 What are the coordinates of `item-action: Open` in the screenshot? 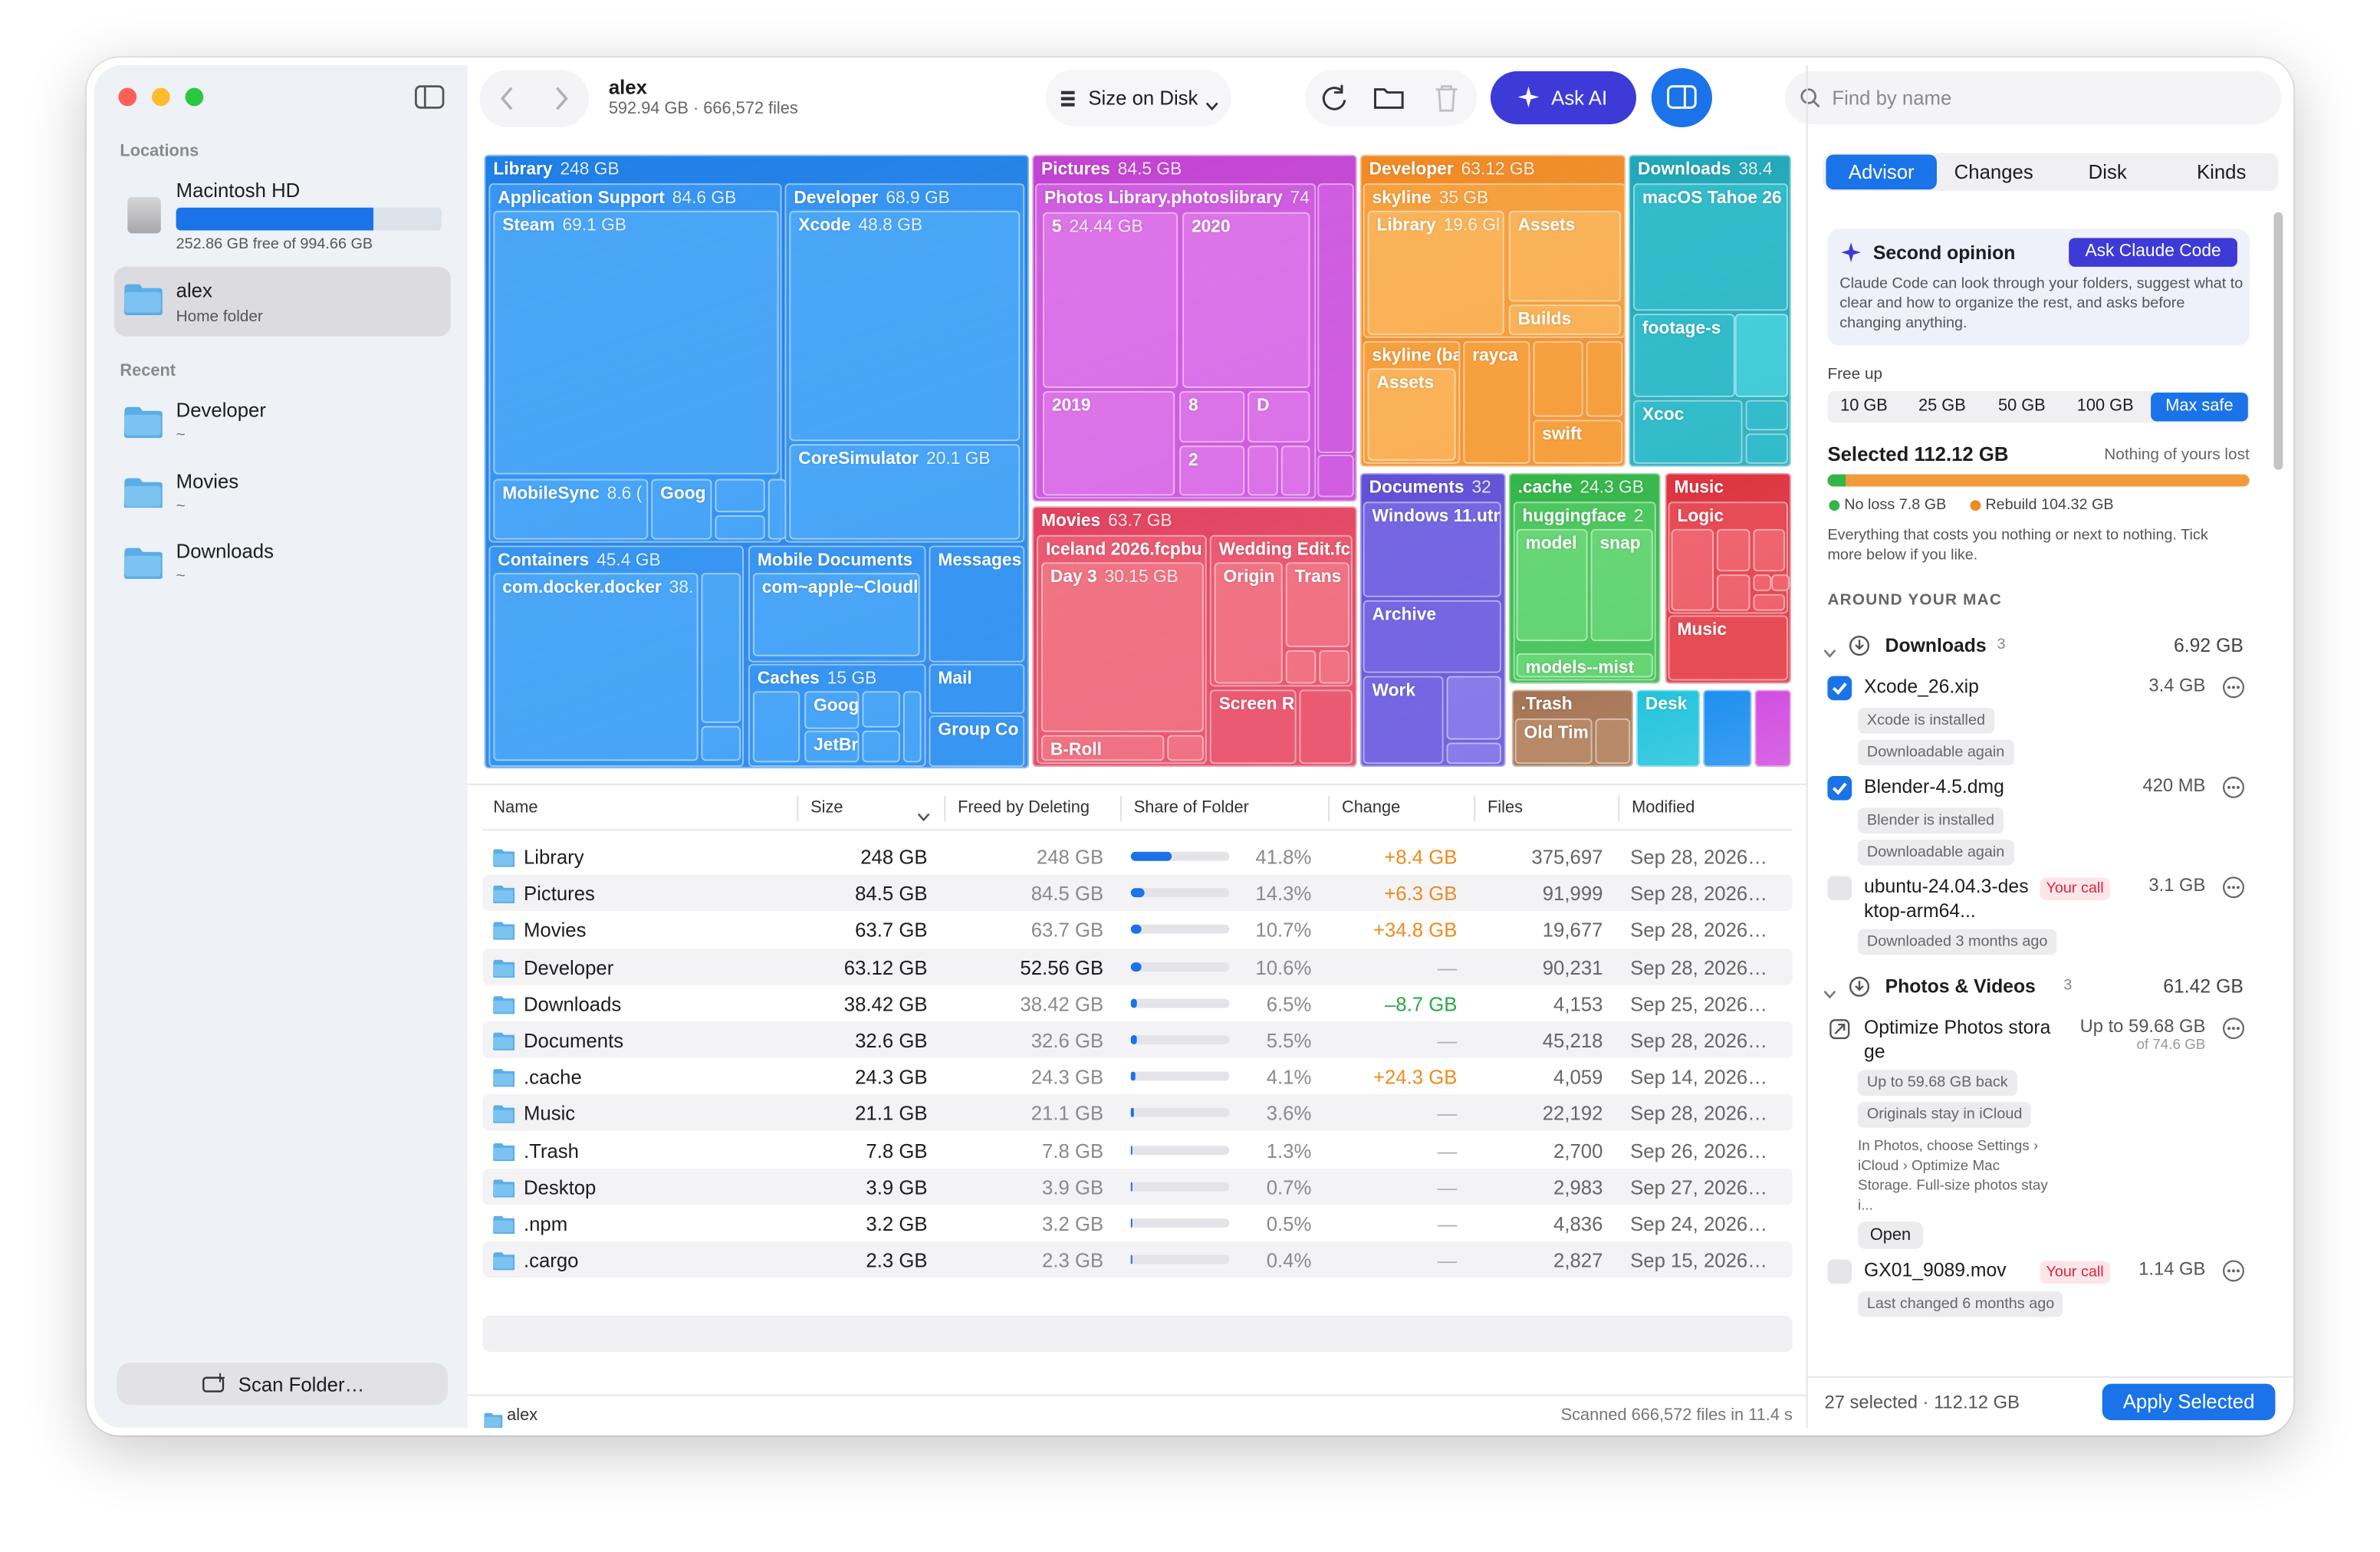 It's located at (1890, 1235).